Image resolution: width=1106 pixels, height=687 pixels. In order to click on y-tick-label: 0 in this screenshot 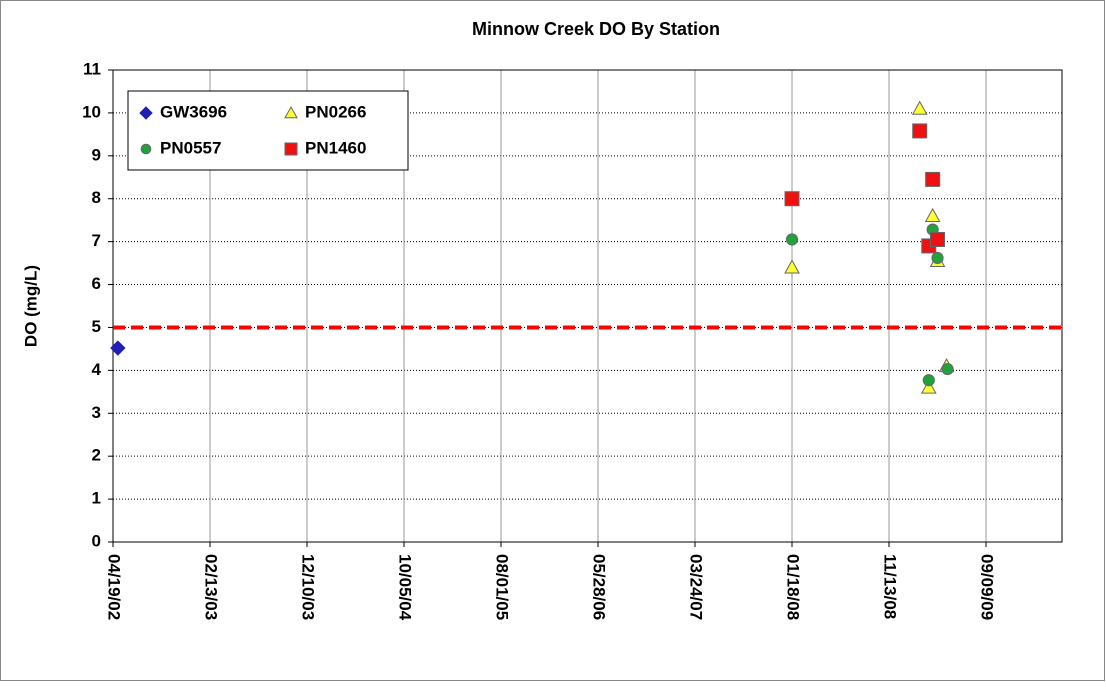, I will do `click(96, 540)`.